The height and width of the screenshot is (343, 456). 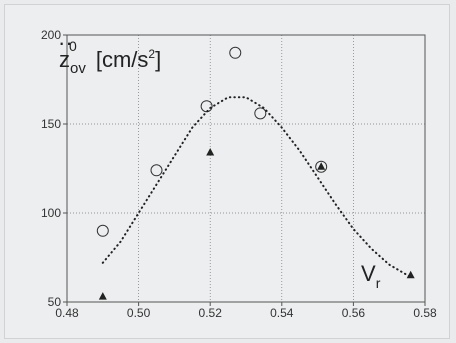 What do you see at coordinates (73, 46) in the screenshot?
I see `y-axis-label-superscript: 0` at bounding box center [73, 46].